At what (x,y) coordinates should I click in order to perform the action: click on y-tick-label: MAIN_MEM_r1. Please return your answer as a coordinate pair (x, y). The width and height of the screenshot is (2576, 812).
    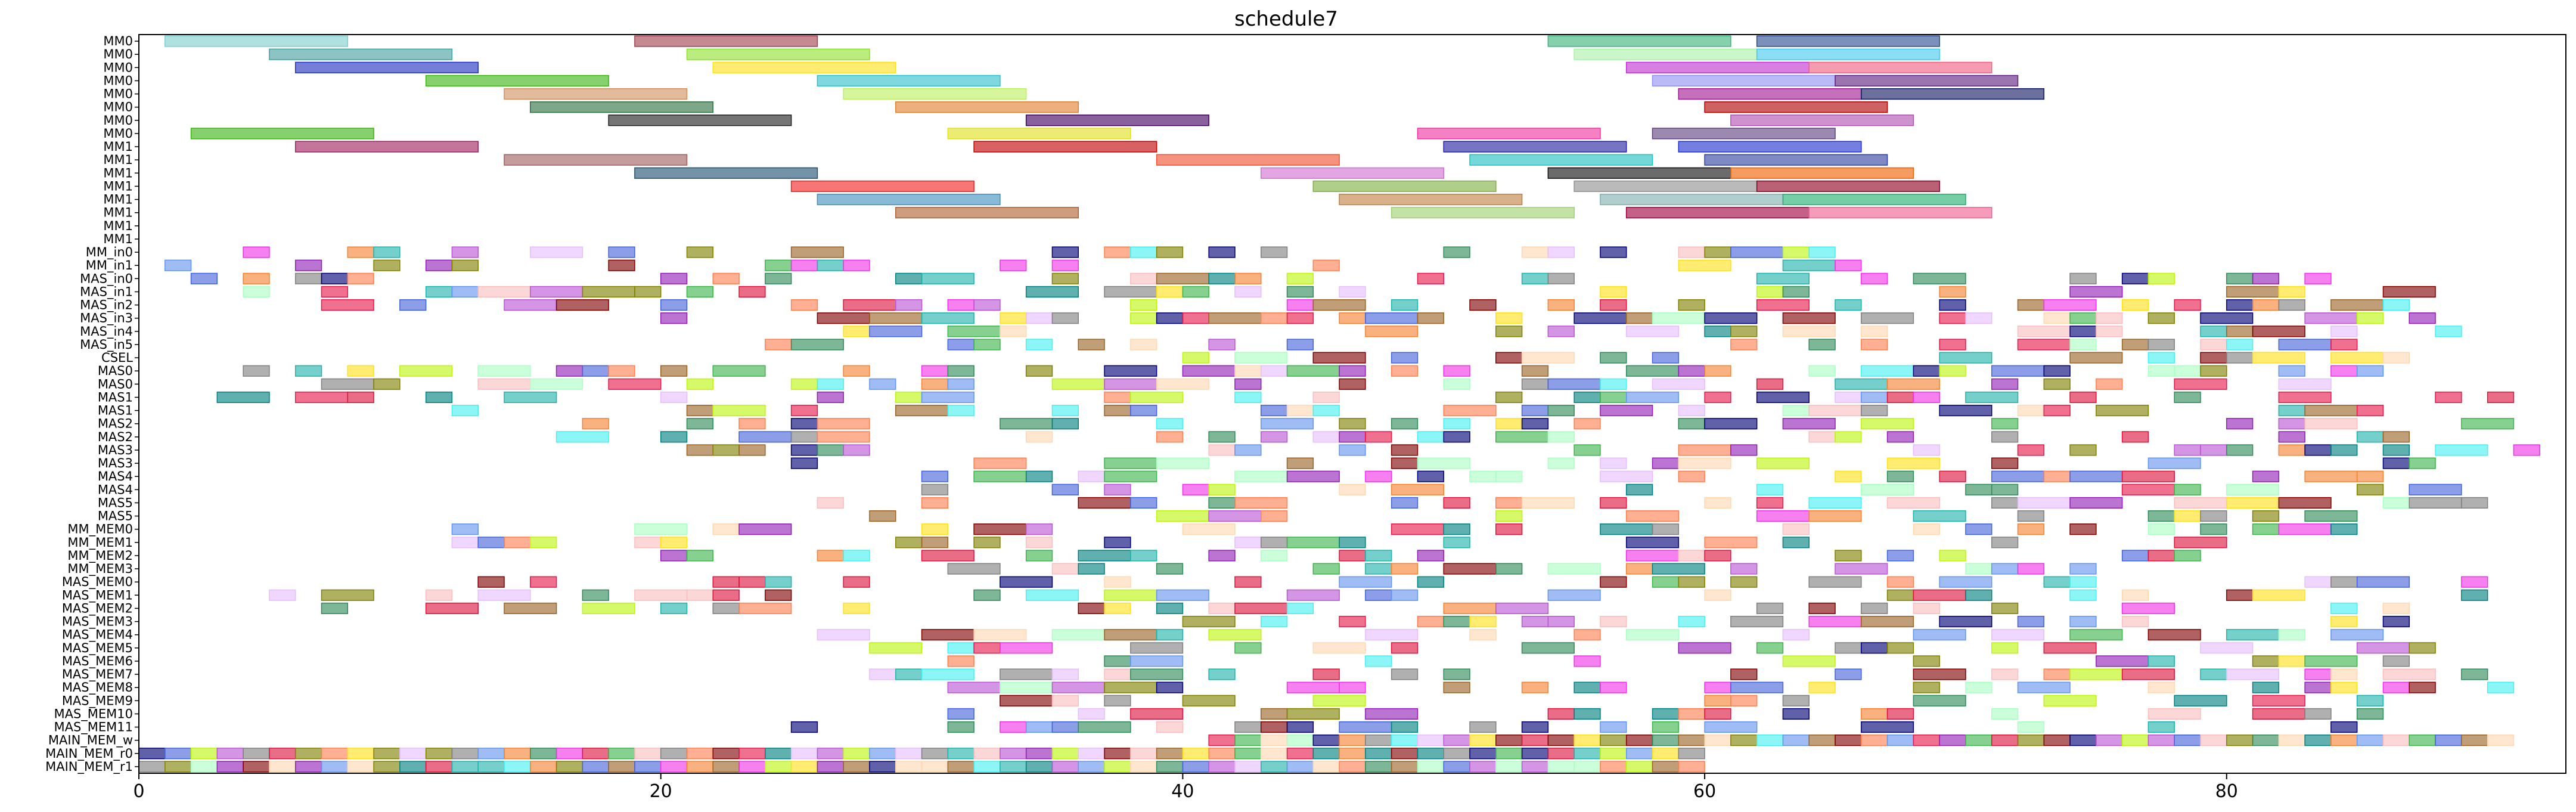
    Looking at the image, I should click on (89, 767).